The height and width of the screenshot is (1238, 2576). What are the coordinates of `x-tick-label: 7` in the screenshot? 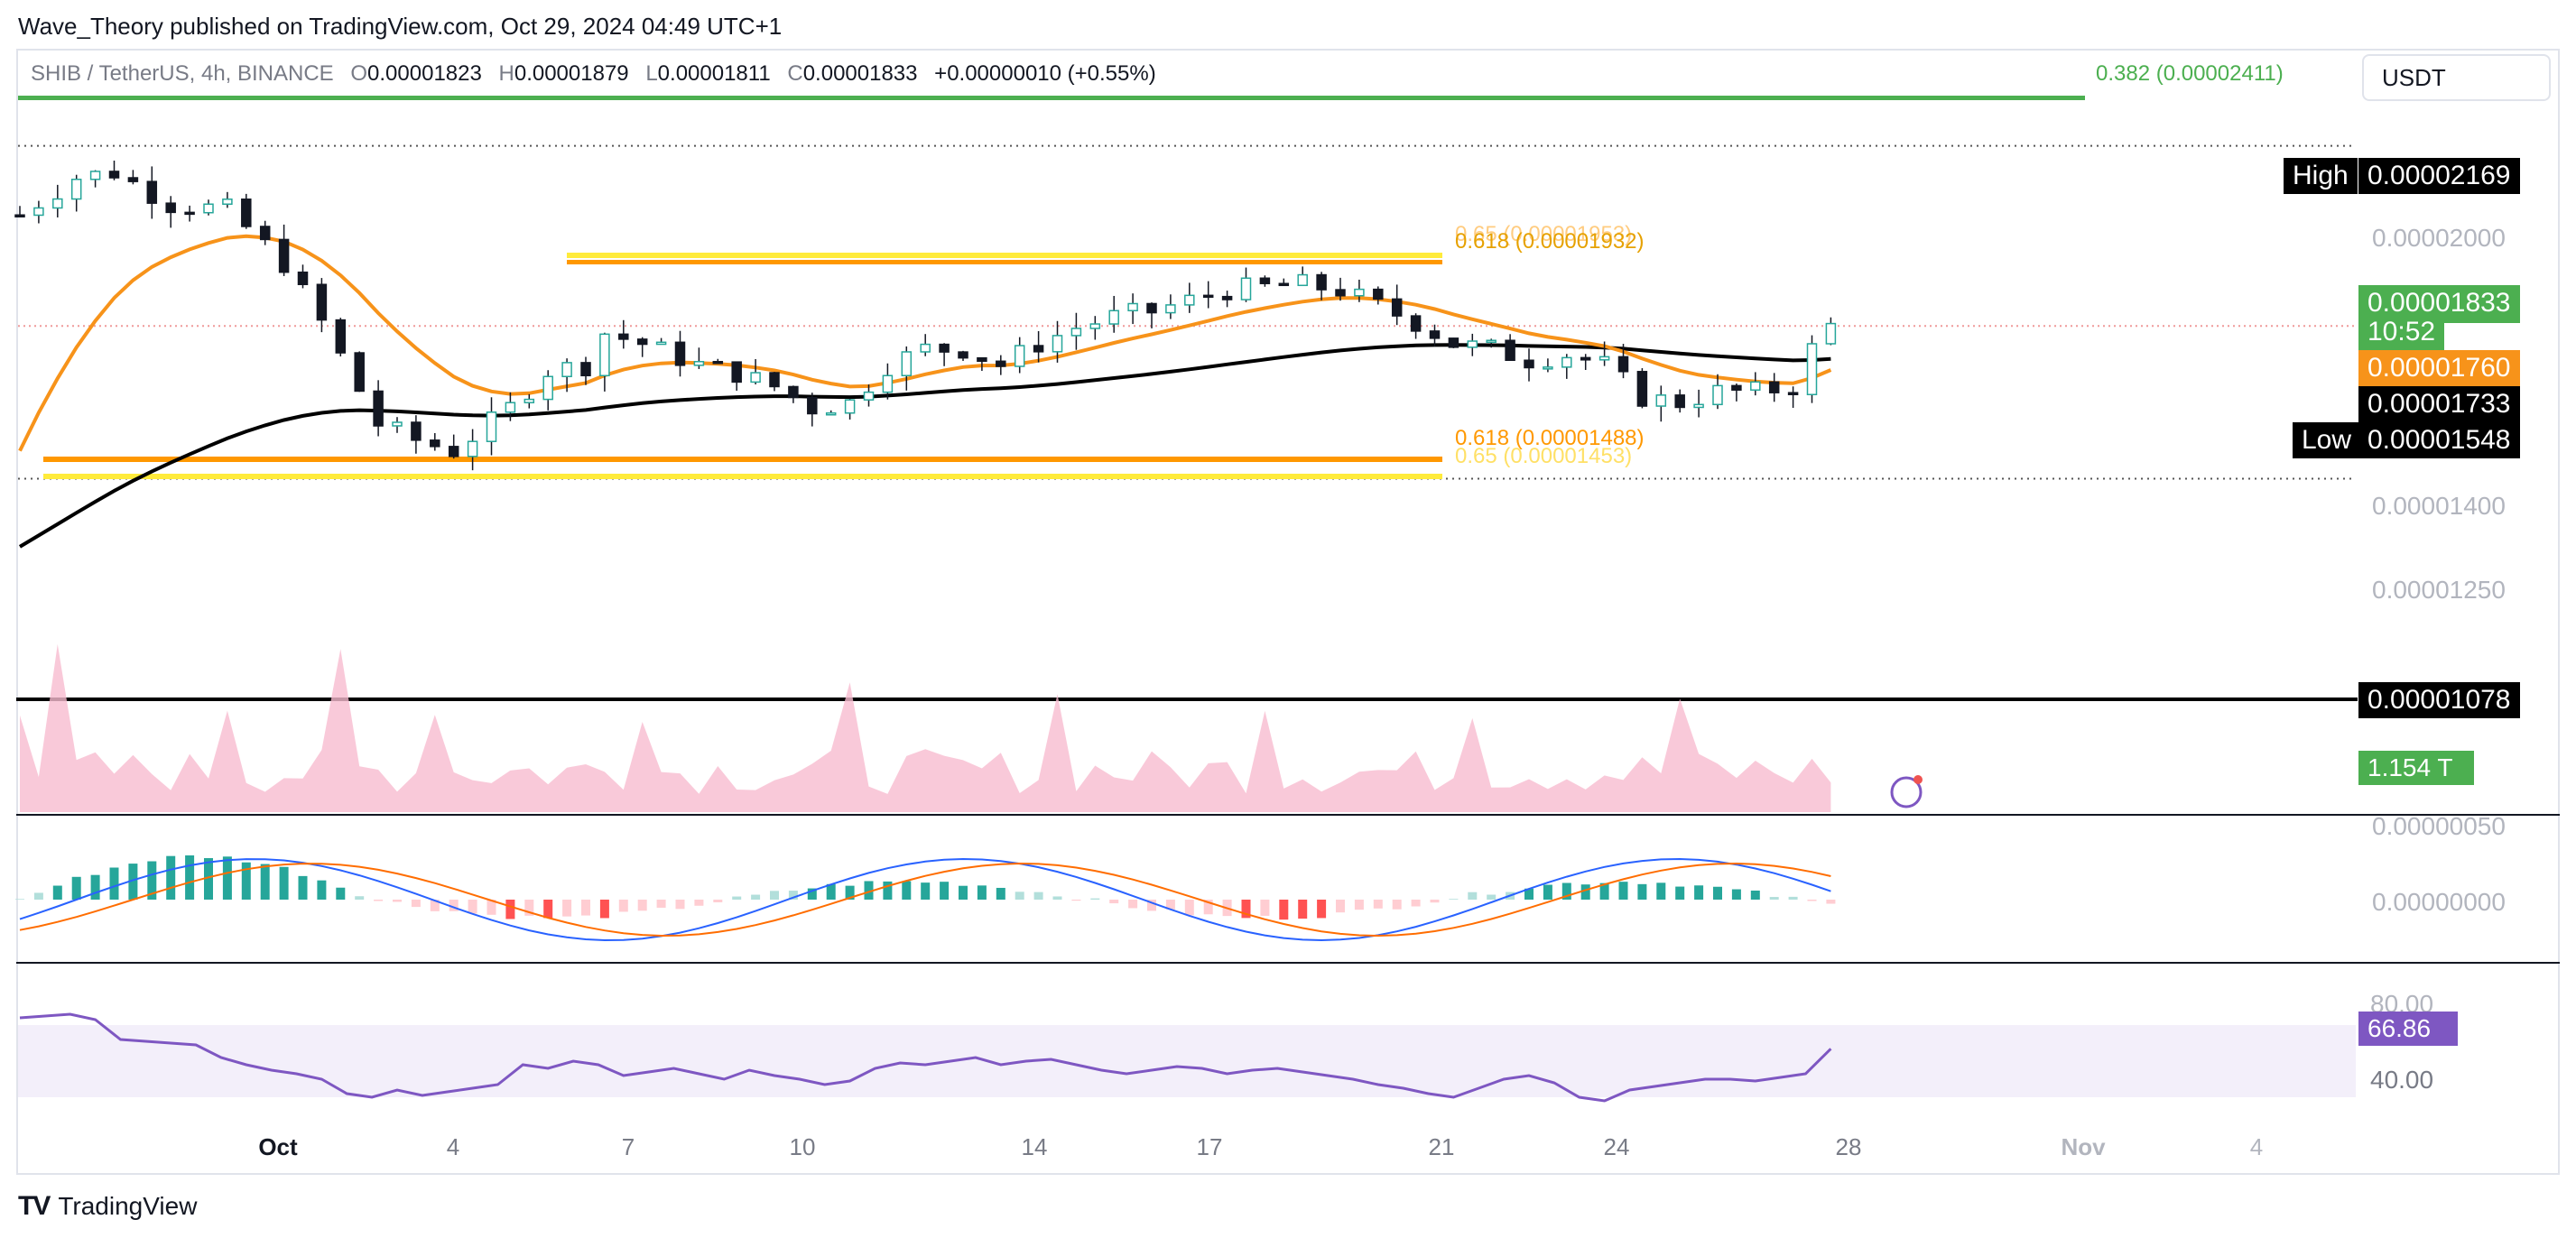 It's located at (628, 1147).